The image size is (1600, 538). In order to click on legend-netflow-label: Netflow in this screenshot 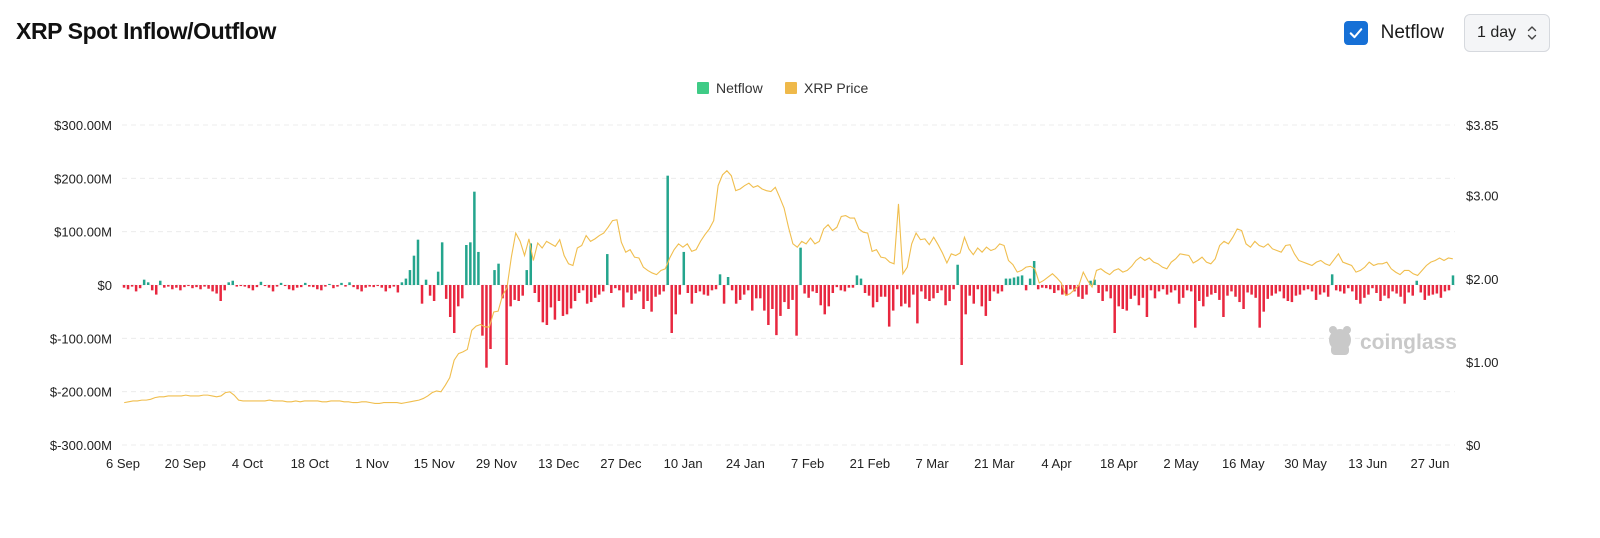, I will do `click(740, 88)`.